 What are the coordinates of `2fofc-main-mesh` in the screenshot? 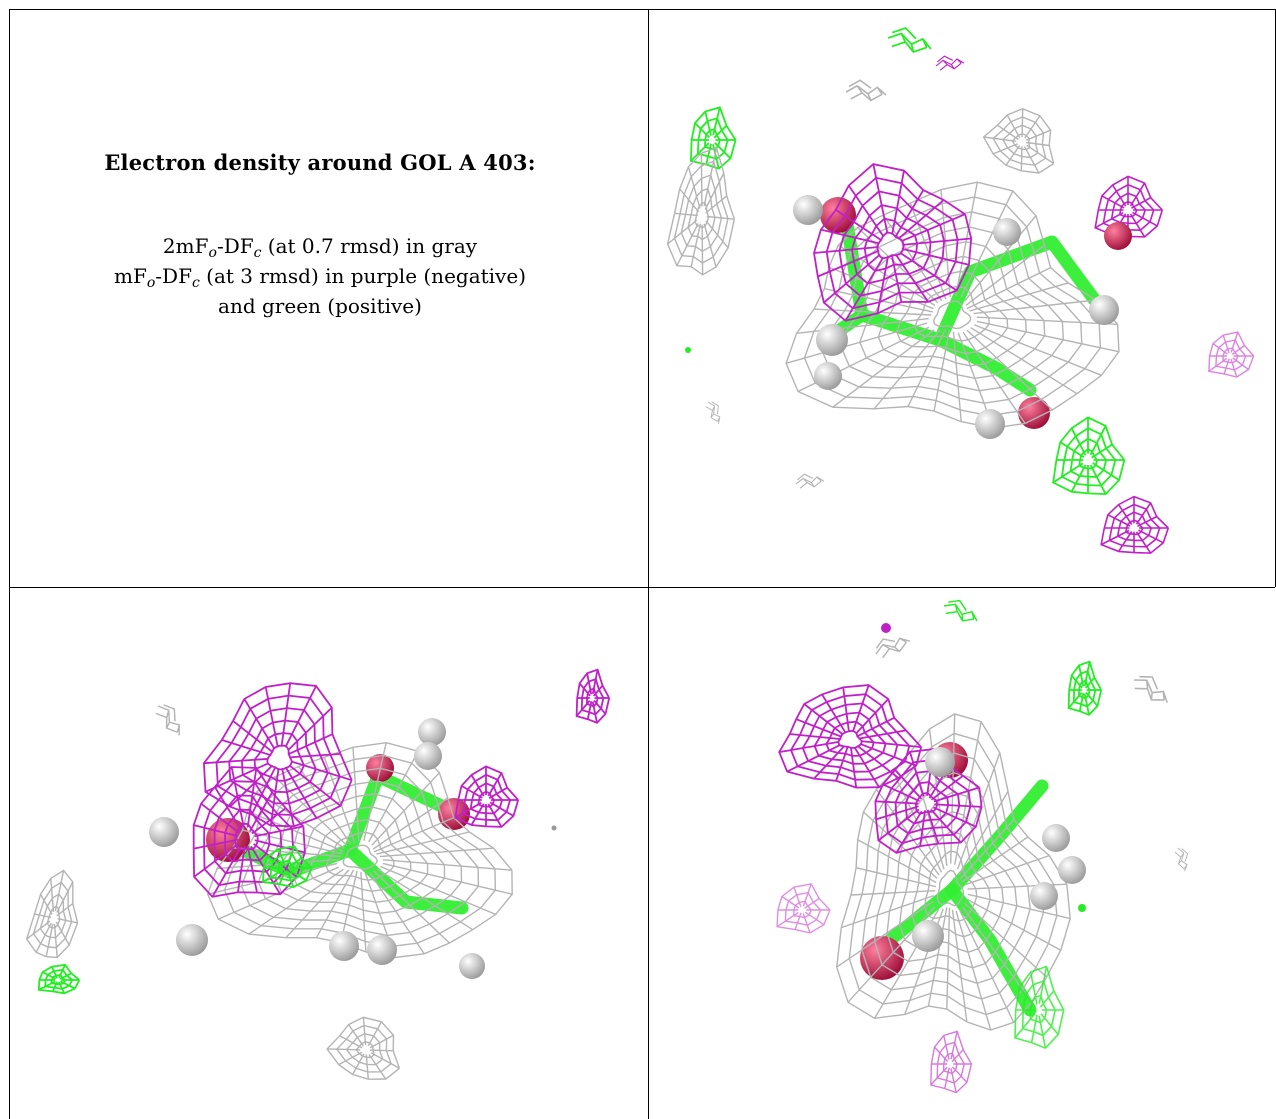 It's located at (953, 872).